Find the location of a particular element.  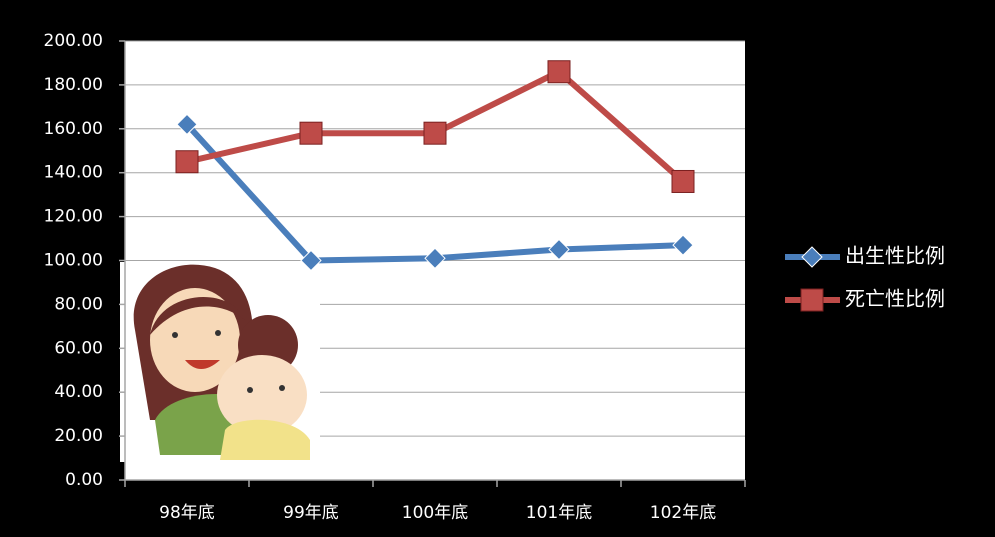

x-tick-label: 101年底 is located at coordinates (559, 513).